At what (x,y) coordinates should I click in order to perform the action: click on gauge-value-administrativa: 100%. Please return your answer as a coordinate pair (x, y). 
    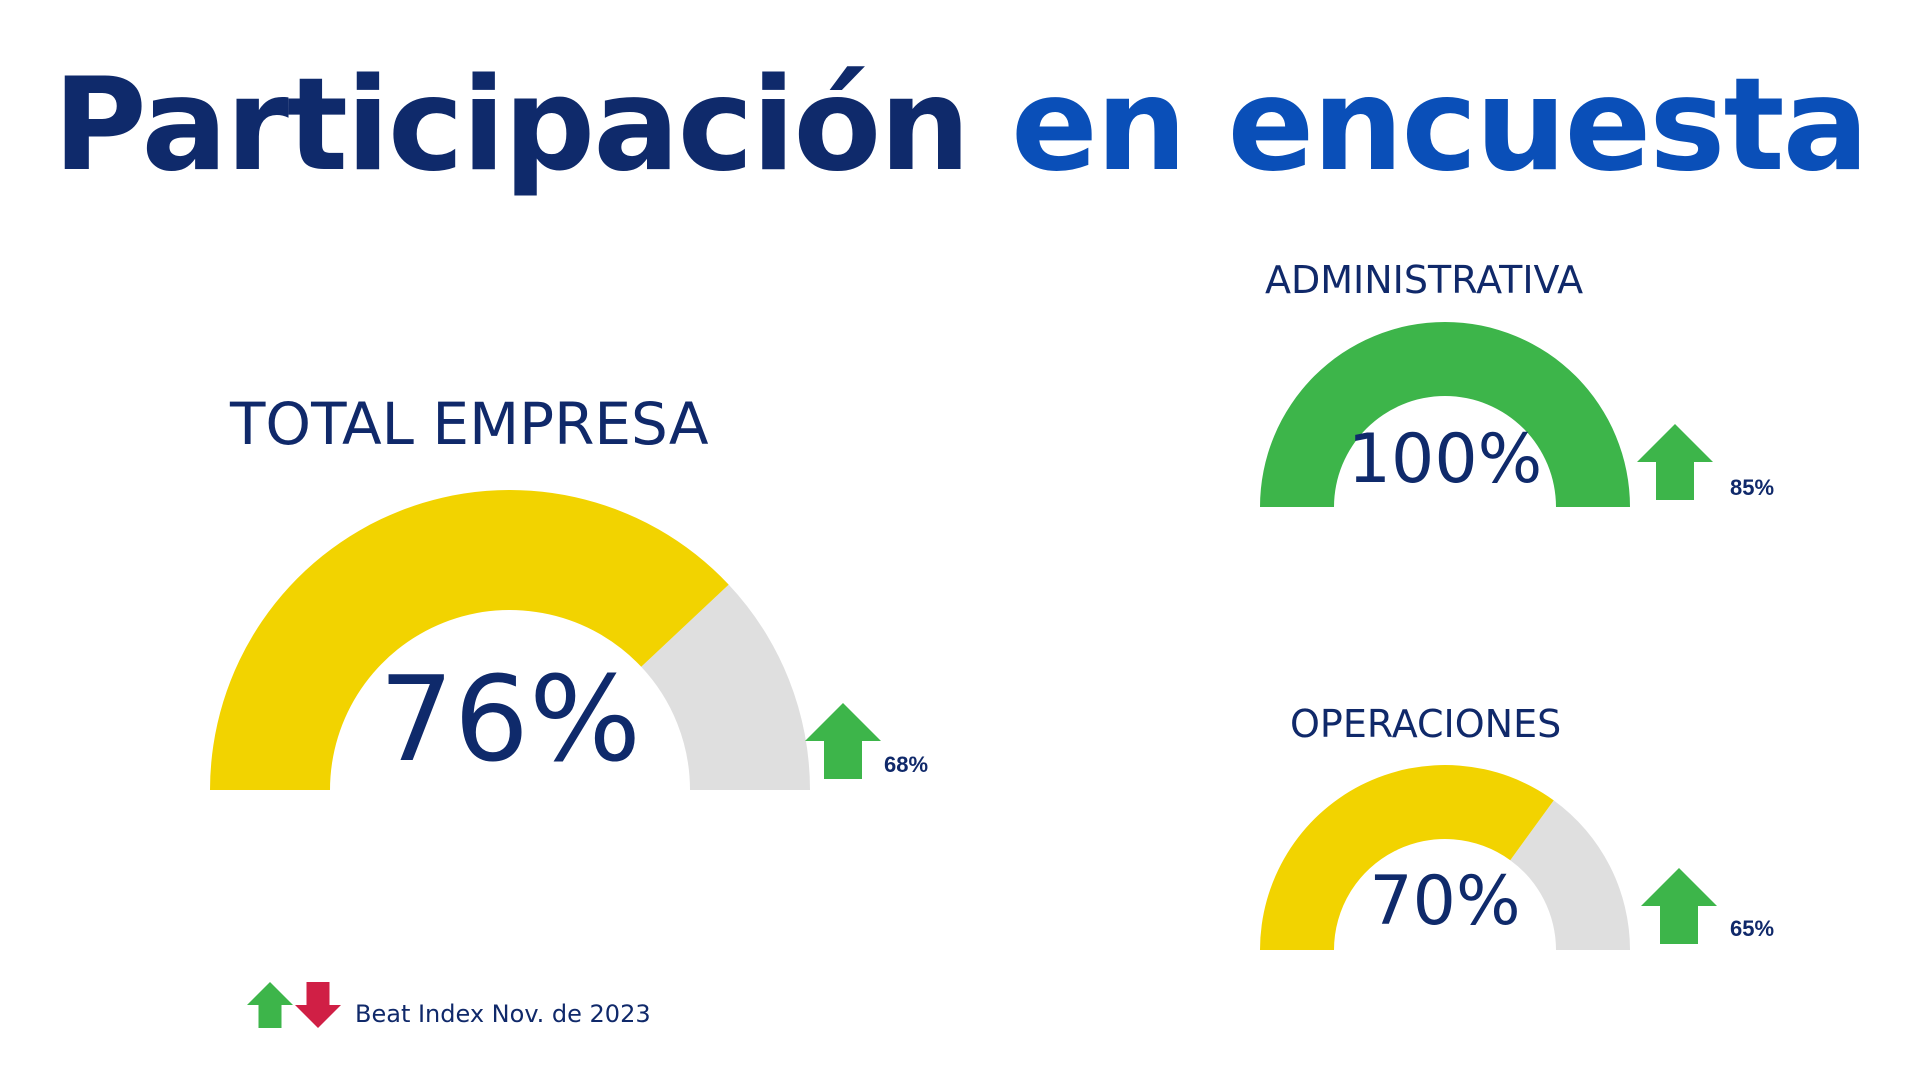
    Looking at the image, I should click on (1445, 459).